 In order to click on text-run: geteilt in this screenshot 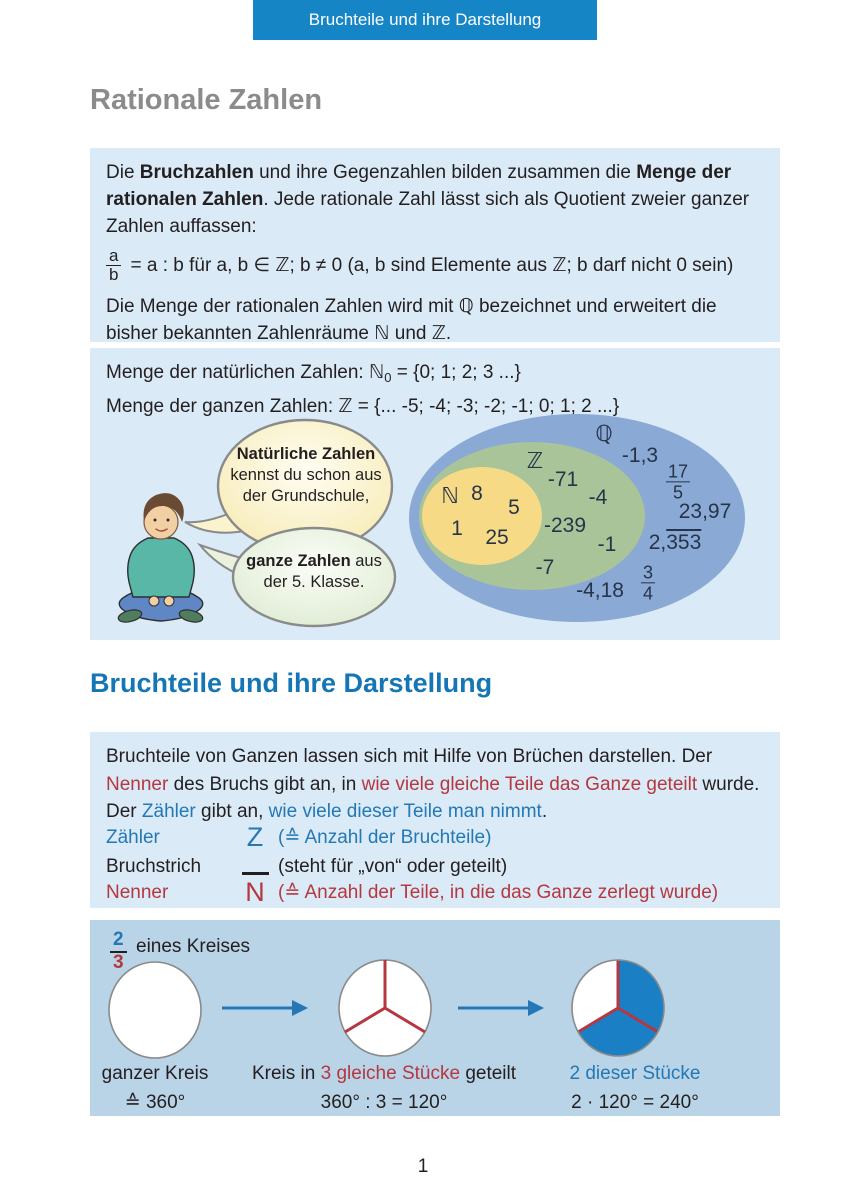, I will do `click(488, 1073)`.